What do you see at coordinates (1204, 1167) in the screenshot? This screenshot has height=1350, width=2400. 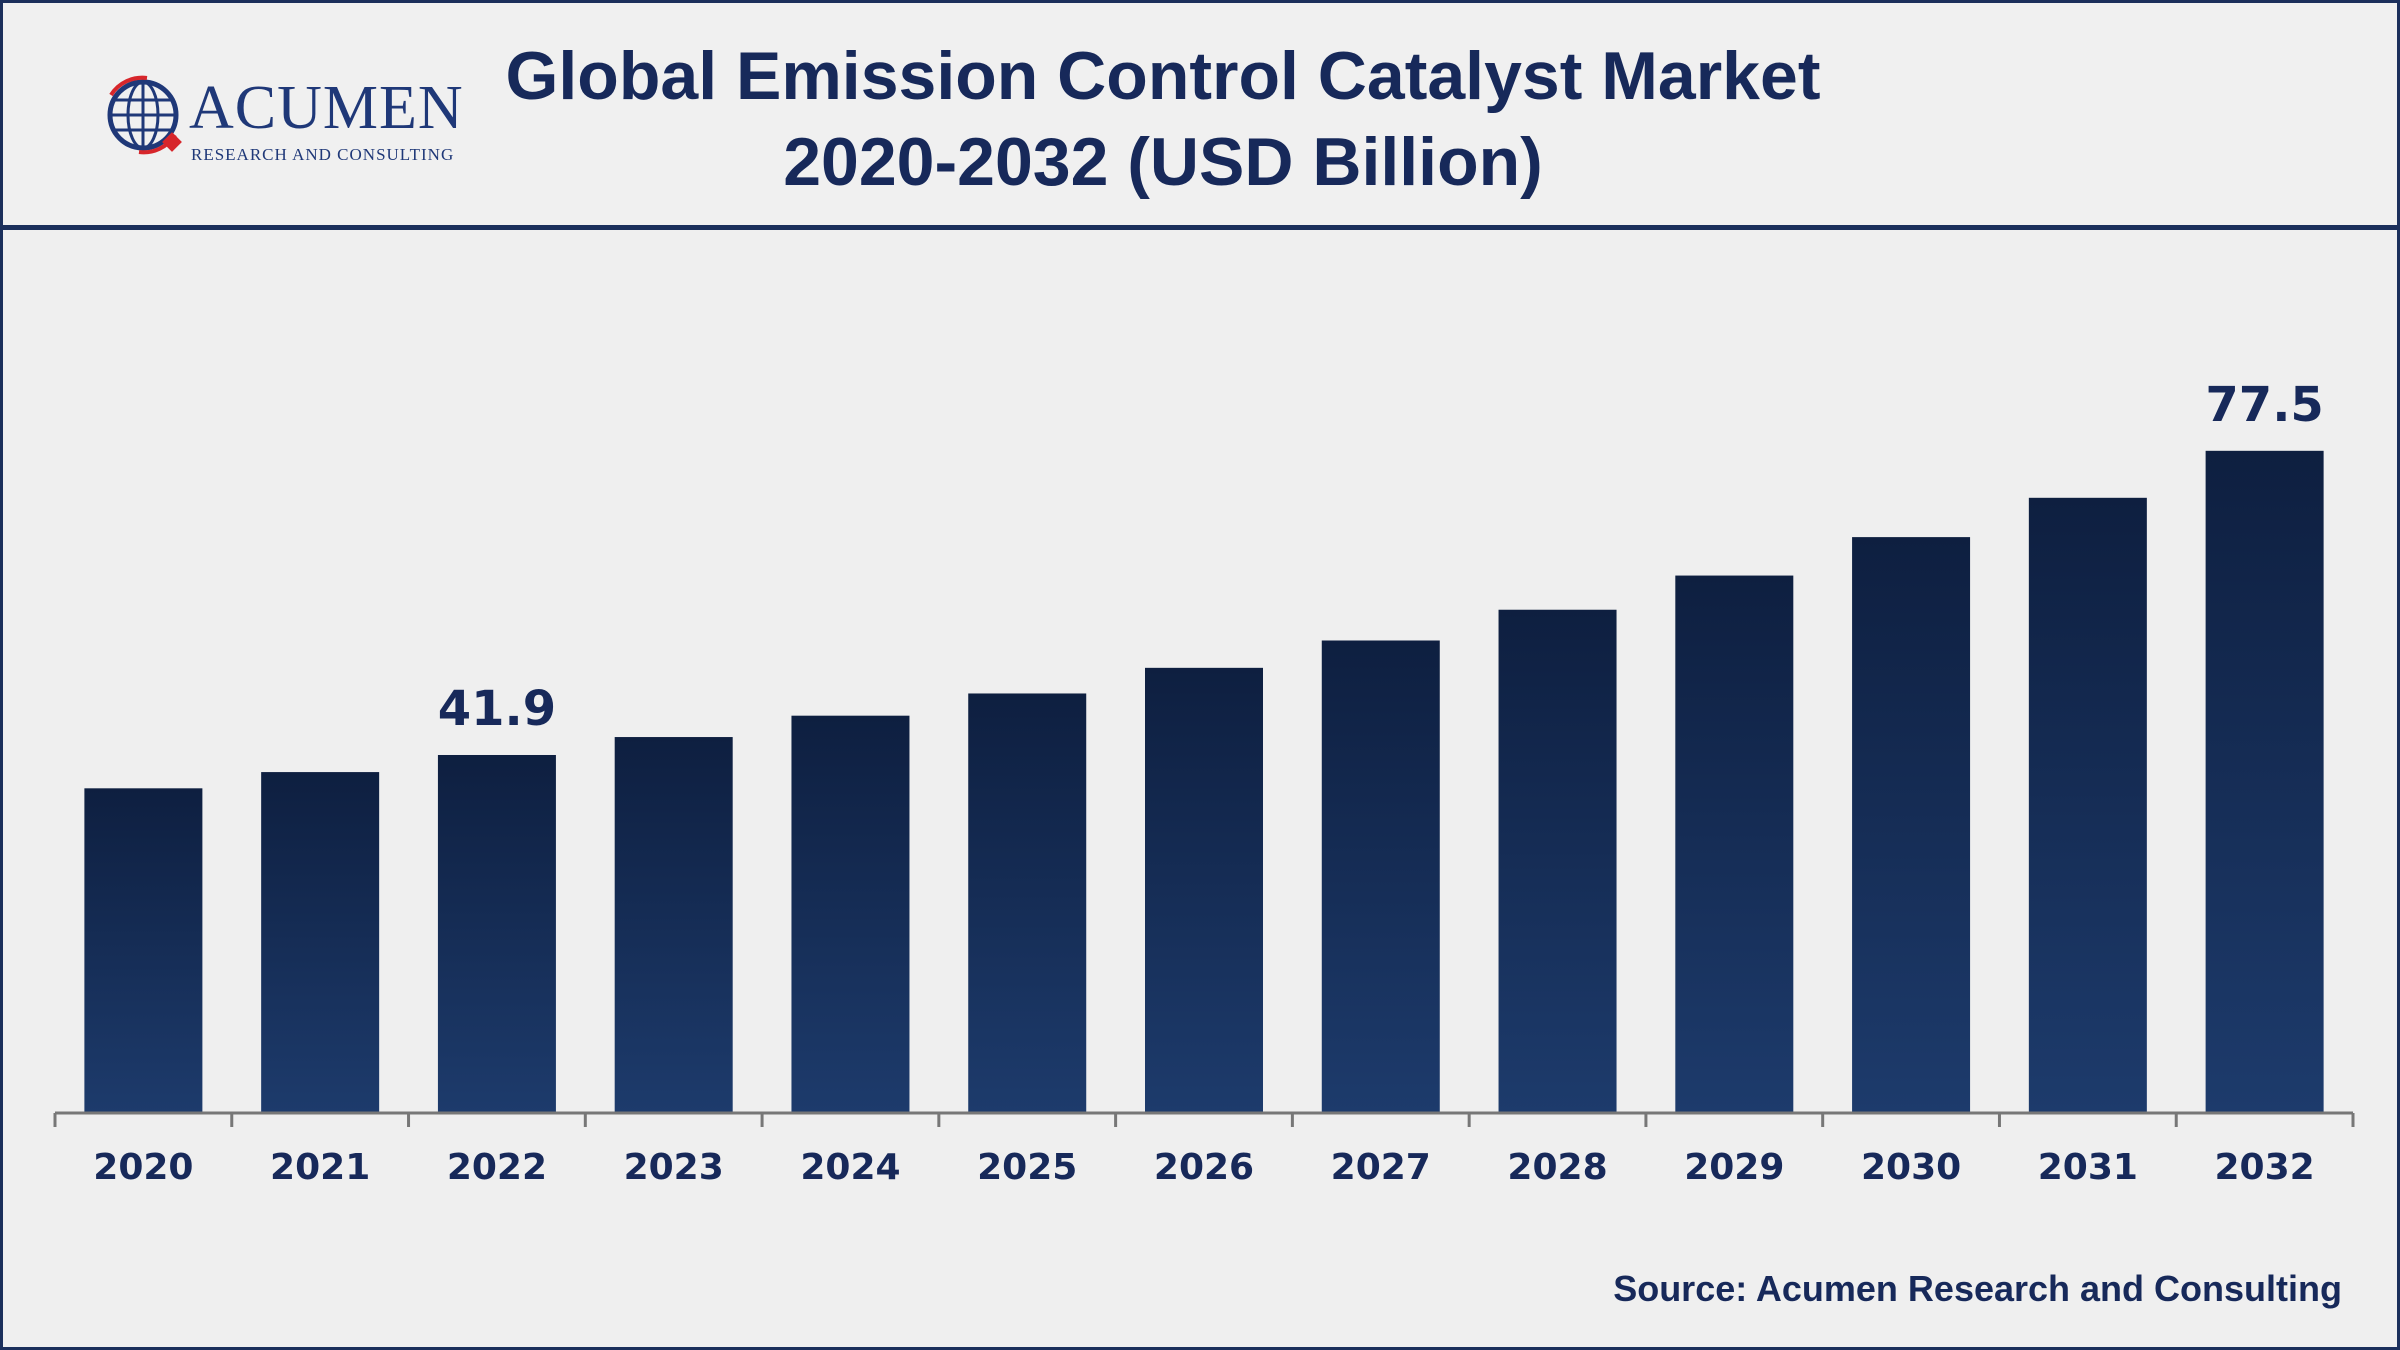 I see `x-tick-label-2026: 2026` at bounding box center [1204, 1167].